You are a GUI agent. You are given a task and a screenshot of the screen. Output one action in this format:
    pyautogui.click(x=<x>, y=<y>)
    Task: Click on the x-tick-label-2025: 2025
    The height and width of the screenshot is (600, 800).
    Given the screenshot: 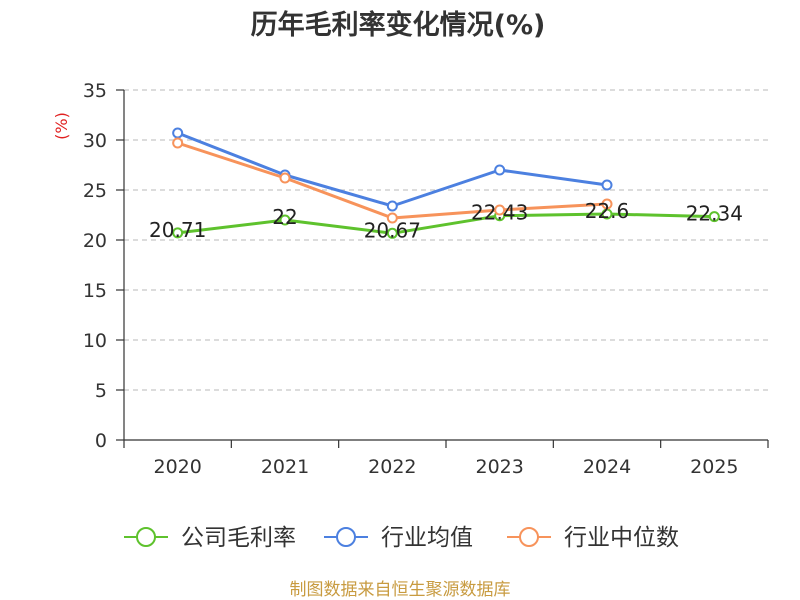 What is the action you would take?
    pyautogui.click(x=714, y=467)
    